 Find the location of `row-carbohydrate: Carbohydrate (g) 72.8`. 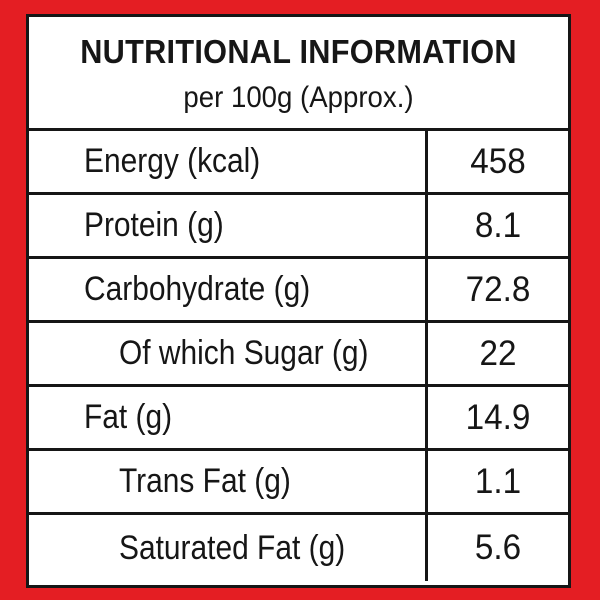

row-carbohydrate: Carbohydrate (g) 72.8 is located at coordinates (298, 291).